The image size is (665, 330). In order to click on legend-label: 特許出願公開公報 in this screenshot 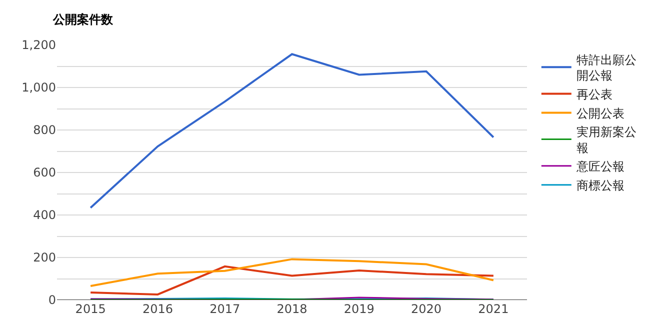, I will do `click(606, 67)`.